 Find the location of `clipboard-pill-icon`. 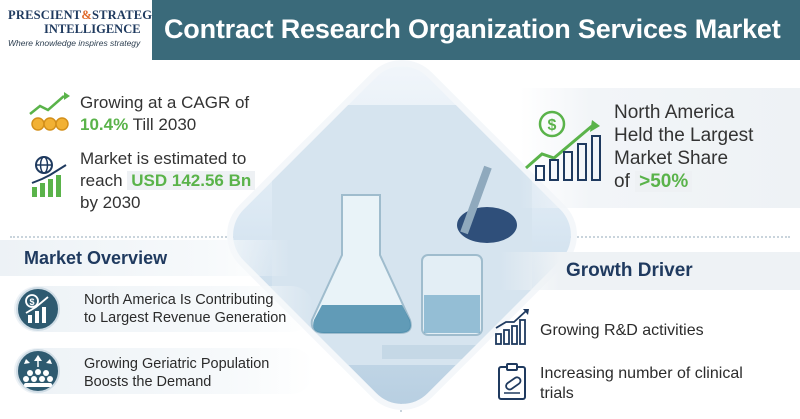

clipboard-pill-icon is located at coordinates (513, 382).